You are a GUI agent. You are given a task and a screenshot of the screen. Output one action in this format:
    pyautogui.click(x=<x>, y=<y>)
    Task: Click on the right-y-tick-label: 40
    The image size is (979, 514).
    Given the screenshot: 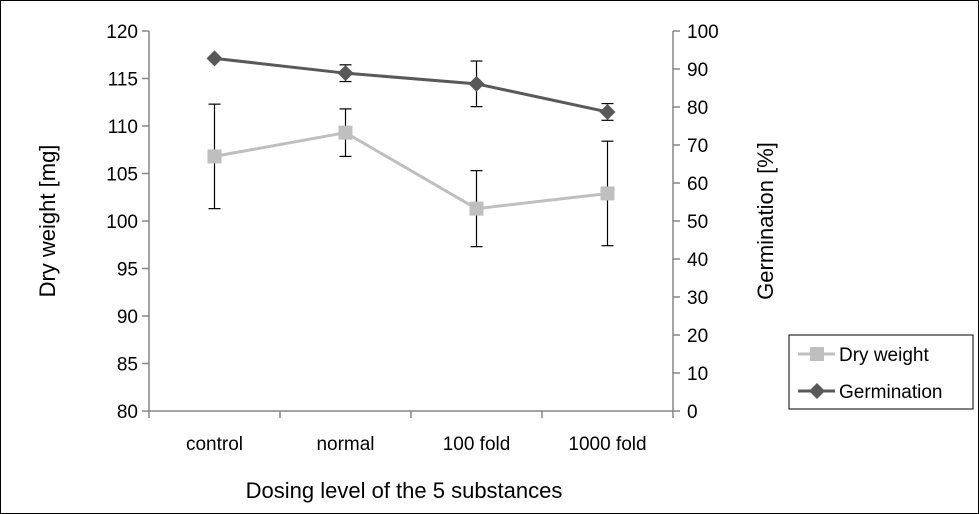 What is the action you would take?
    pyautogui.click(x=697, y=260)
    